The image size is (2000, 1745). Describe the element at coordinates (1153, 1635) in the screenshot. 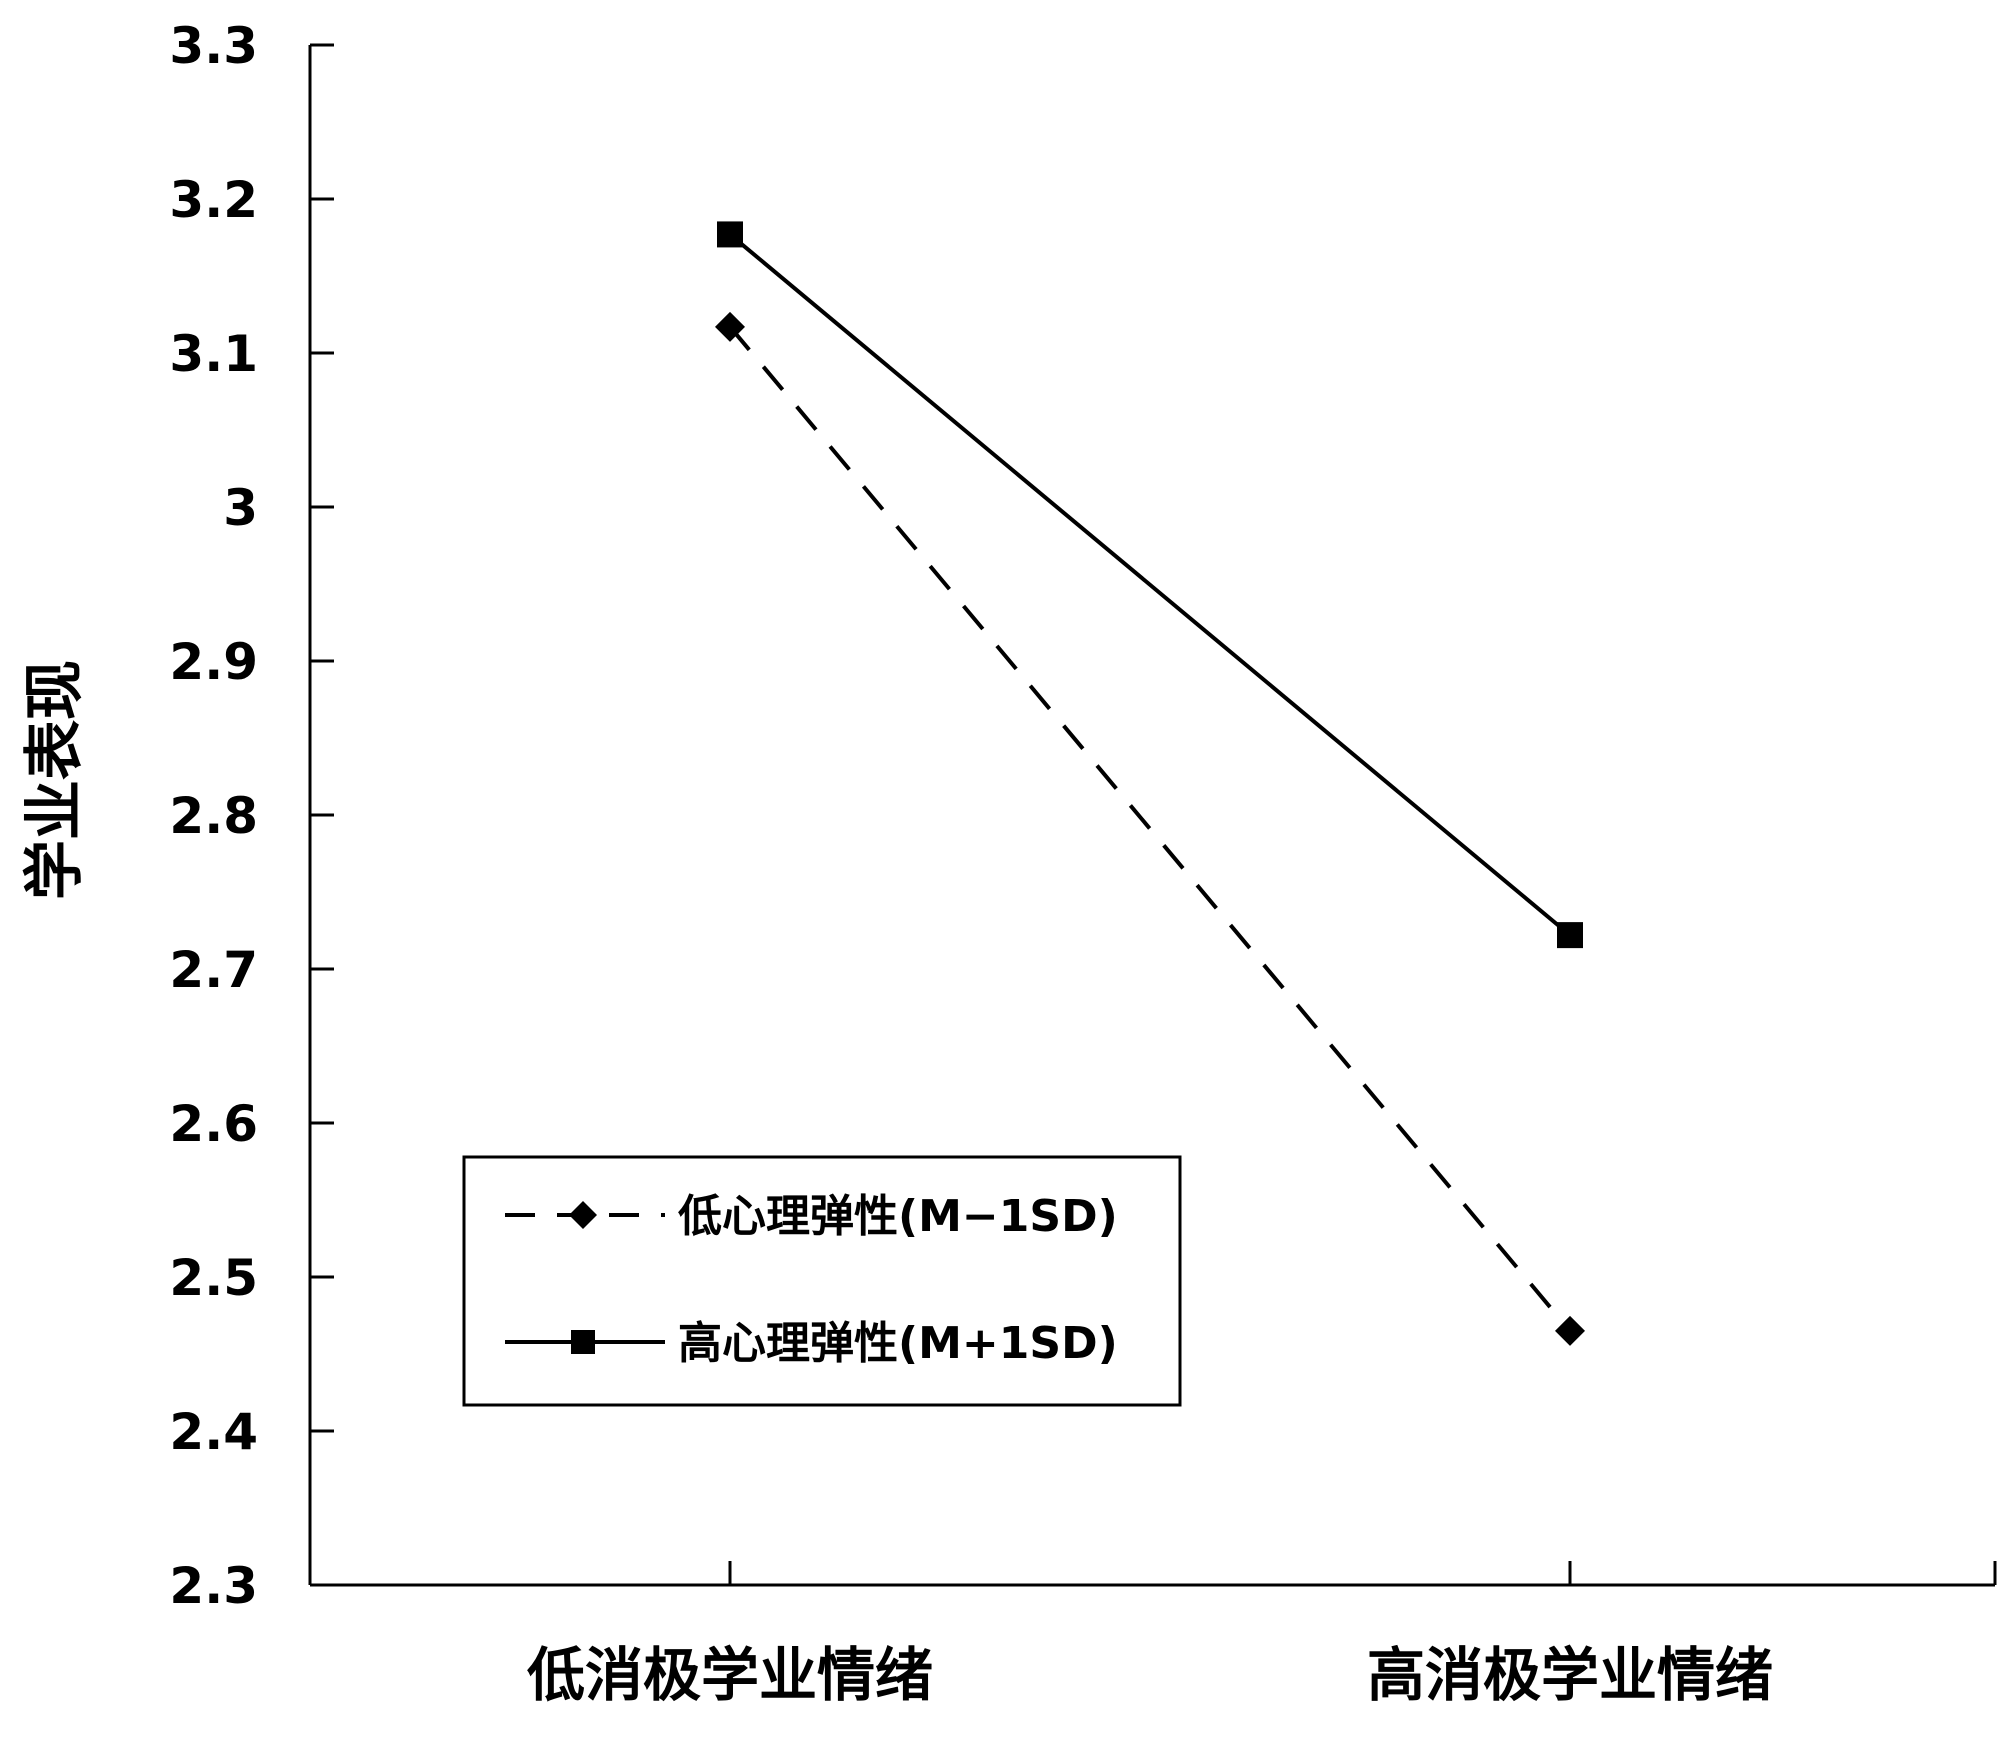

I see `x-axis: 低消极学业情绪 高消极学业情绪` at that location.